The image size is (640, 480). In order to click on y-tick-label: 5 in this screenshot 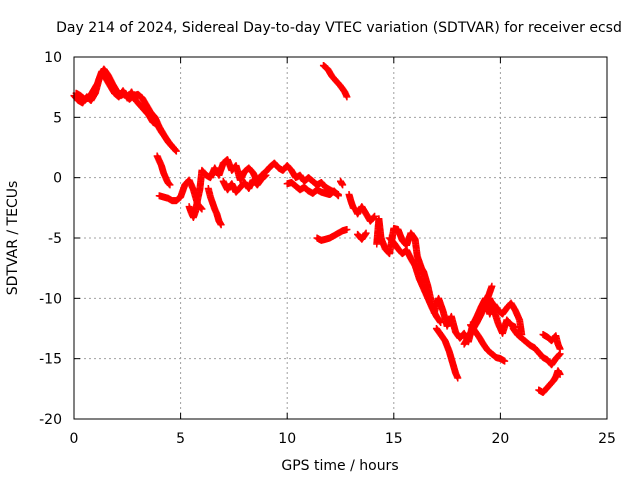, I will do `click(57, 118)`.